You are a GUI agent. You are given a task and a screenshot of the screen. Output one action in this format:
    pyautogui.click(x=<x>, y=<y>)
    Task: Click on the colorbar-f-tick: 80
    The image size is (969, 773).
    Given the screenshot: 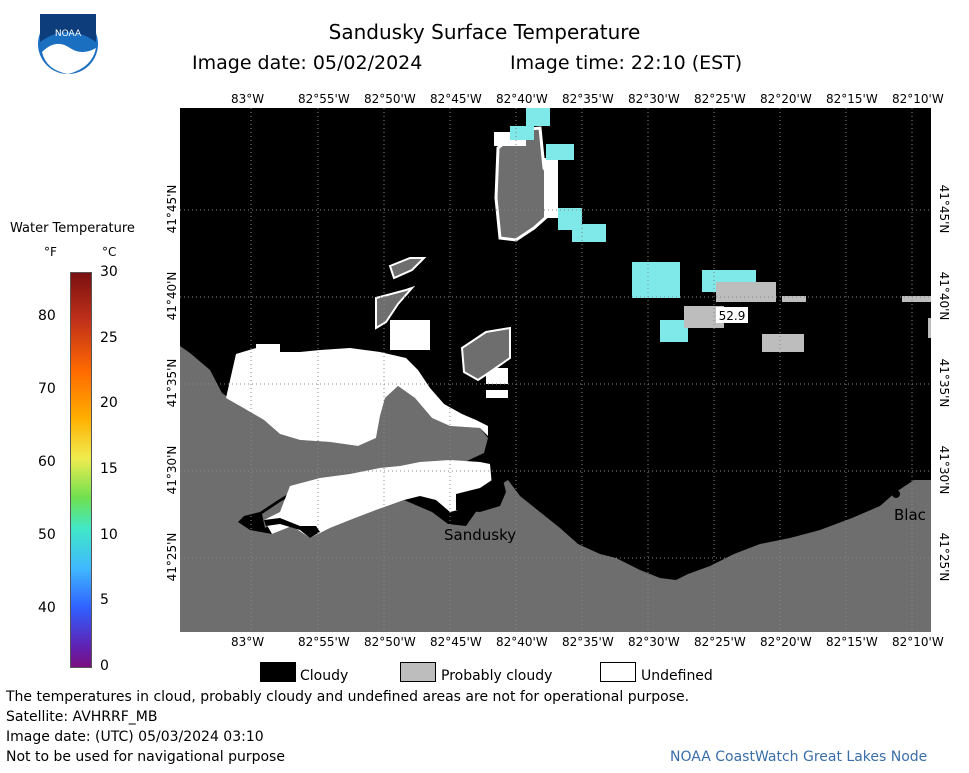 What is the action you would take?
    pyautogui.click(x=47, y=315)
    